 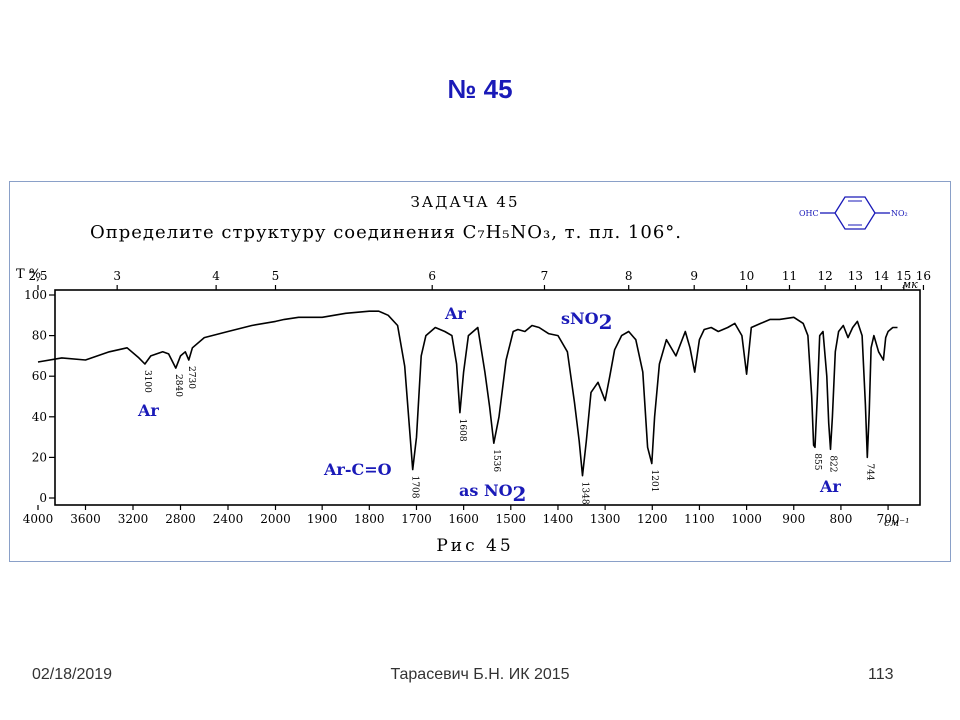 I want to click on structure-sketch: OHC NO₂, so click(x=853, y=213).